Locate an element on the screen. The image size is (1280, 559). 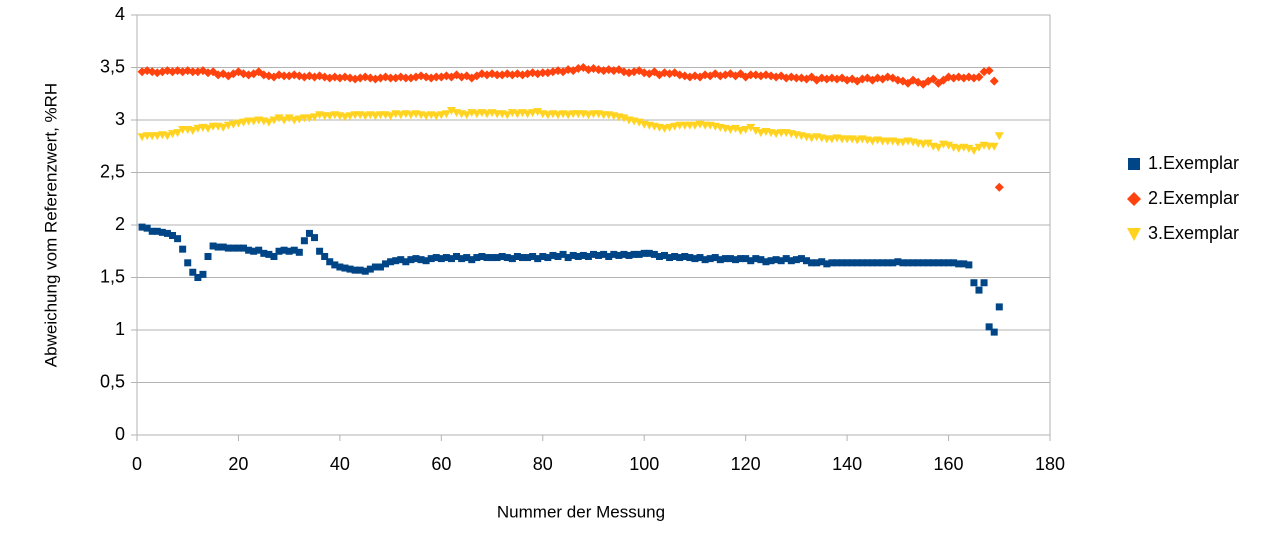
x-tick-label: 60 is located at coordinates (441, 464).